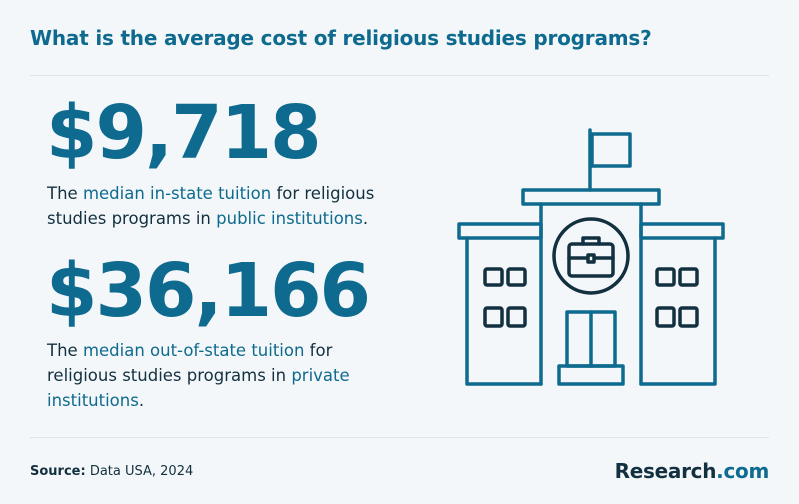 This screenshot has height=504, width=799. I want to click on stat-value-in-state: $9,718, so click(184, 133).